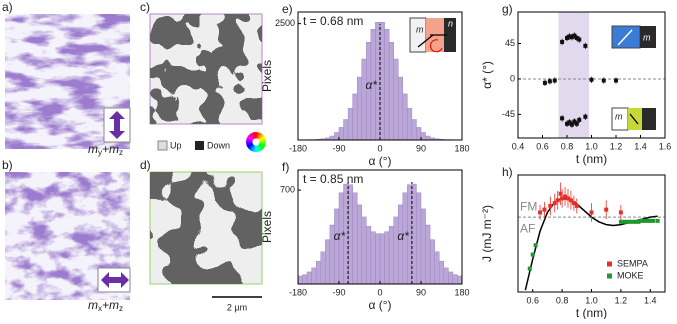 This screenshot has width=677, height=324. What do you see at coordinates (105, 149) in the screenshot?
I see `caption: my+mz` at bounding box center [105, 149].